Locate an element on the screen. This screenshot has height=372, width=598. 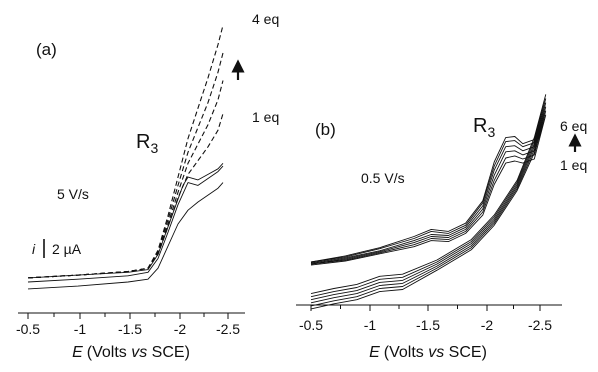
panel-b-tick-label: -2 is located at coordinates (487, 325).